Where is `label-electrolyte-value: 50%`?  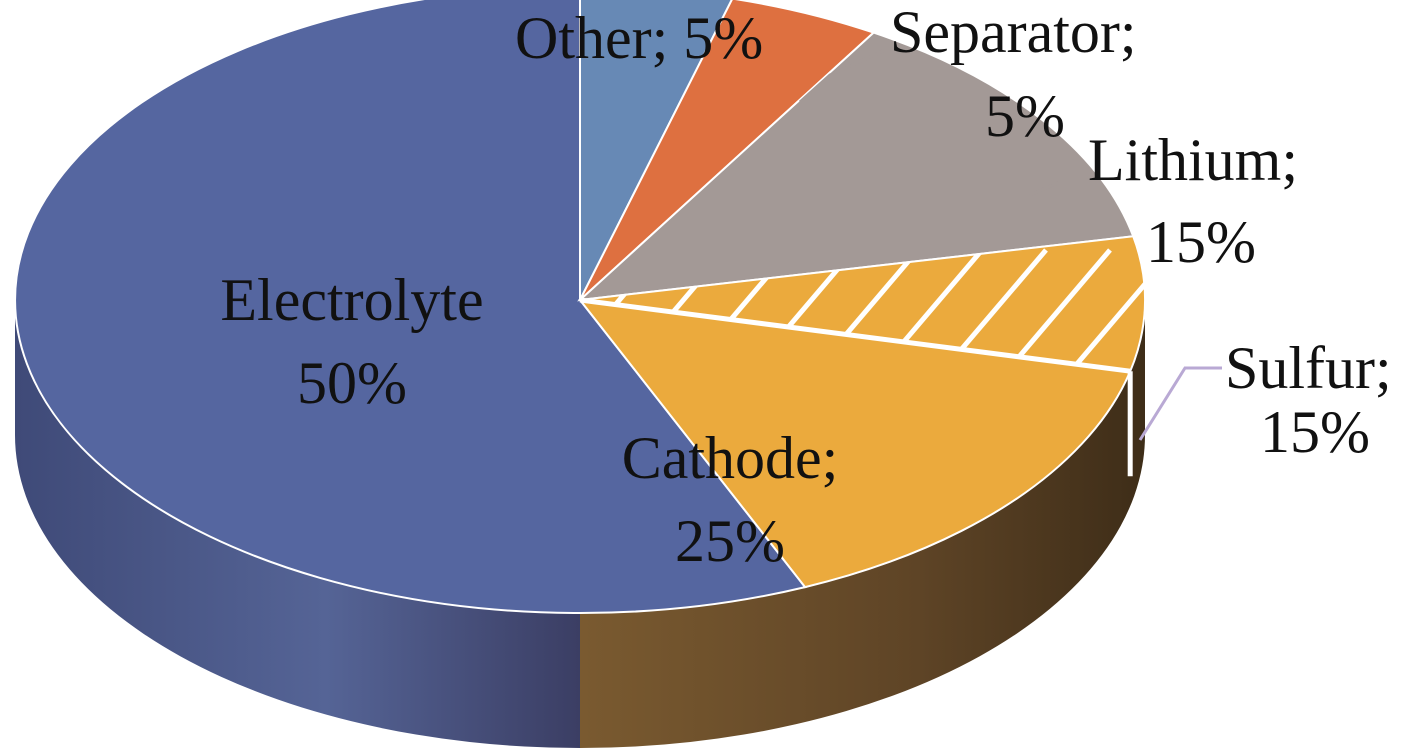
label-electrolyte-value: 50% is located at coordinates (352, 383).